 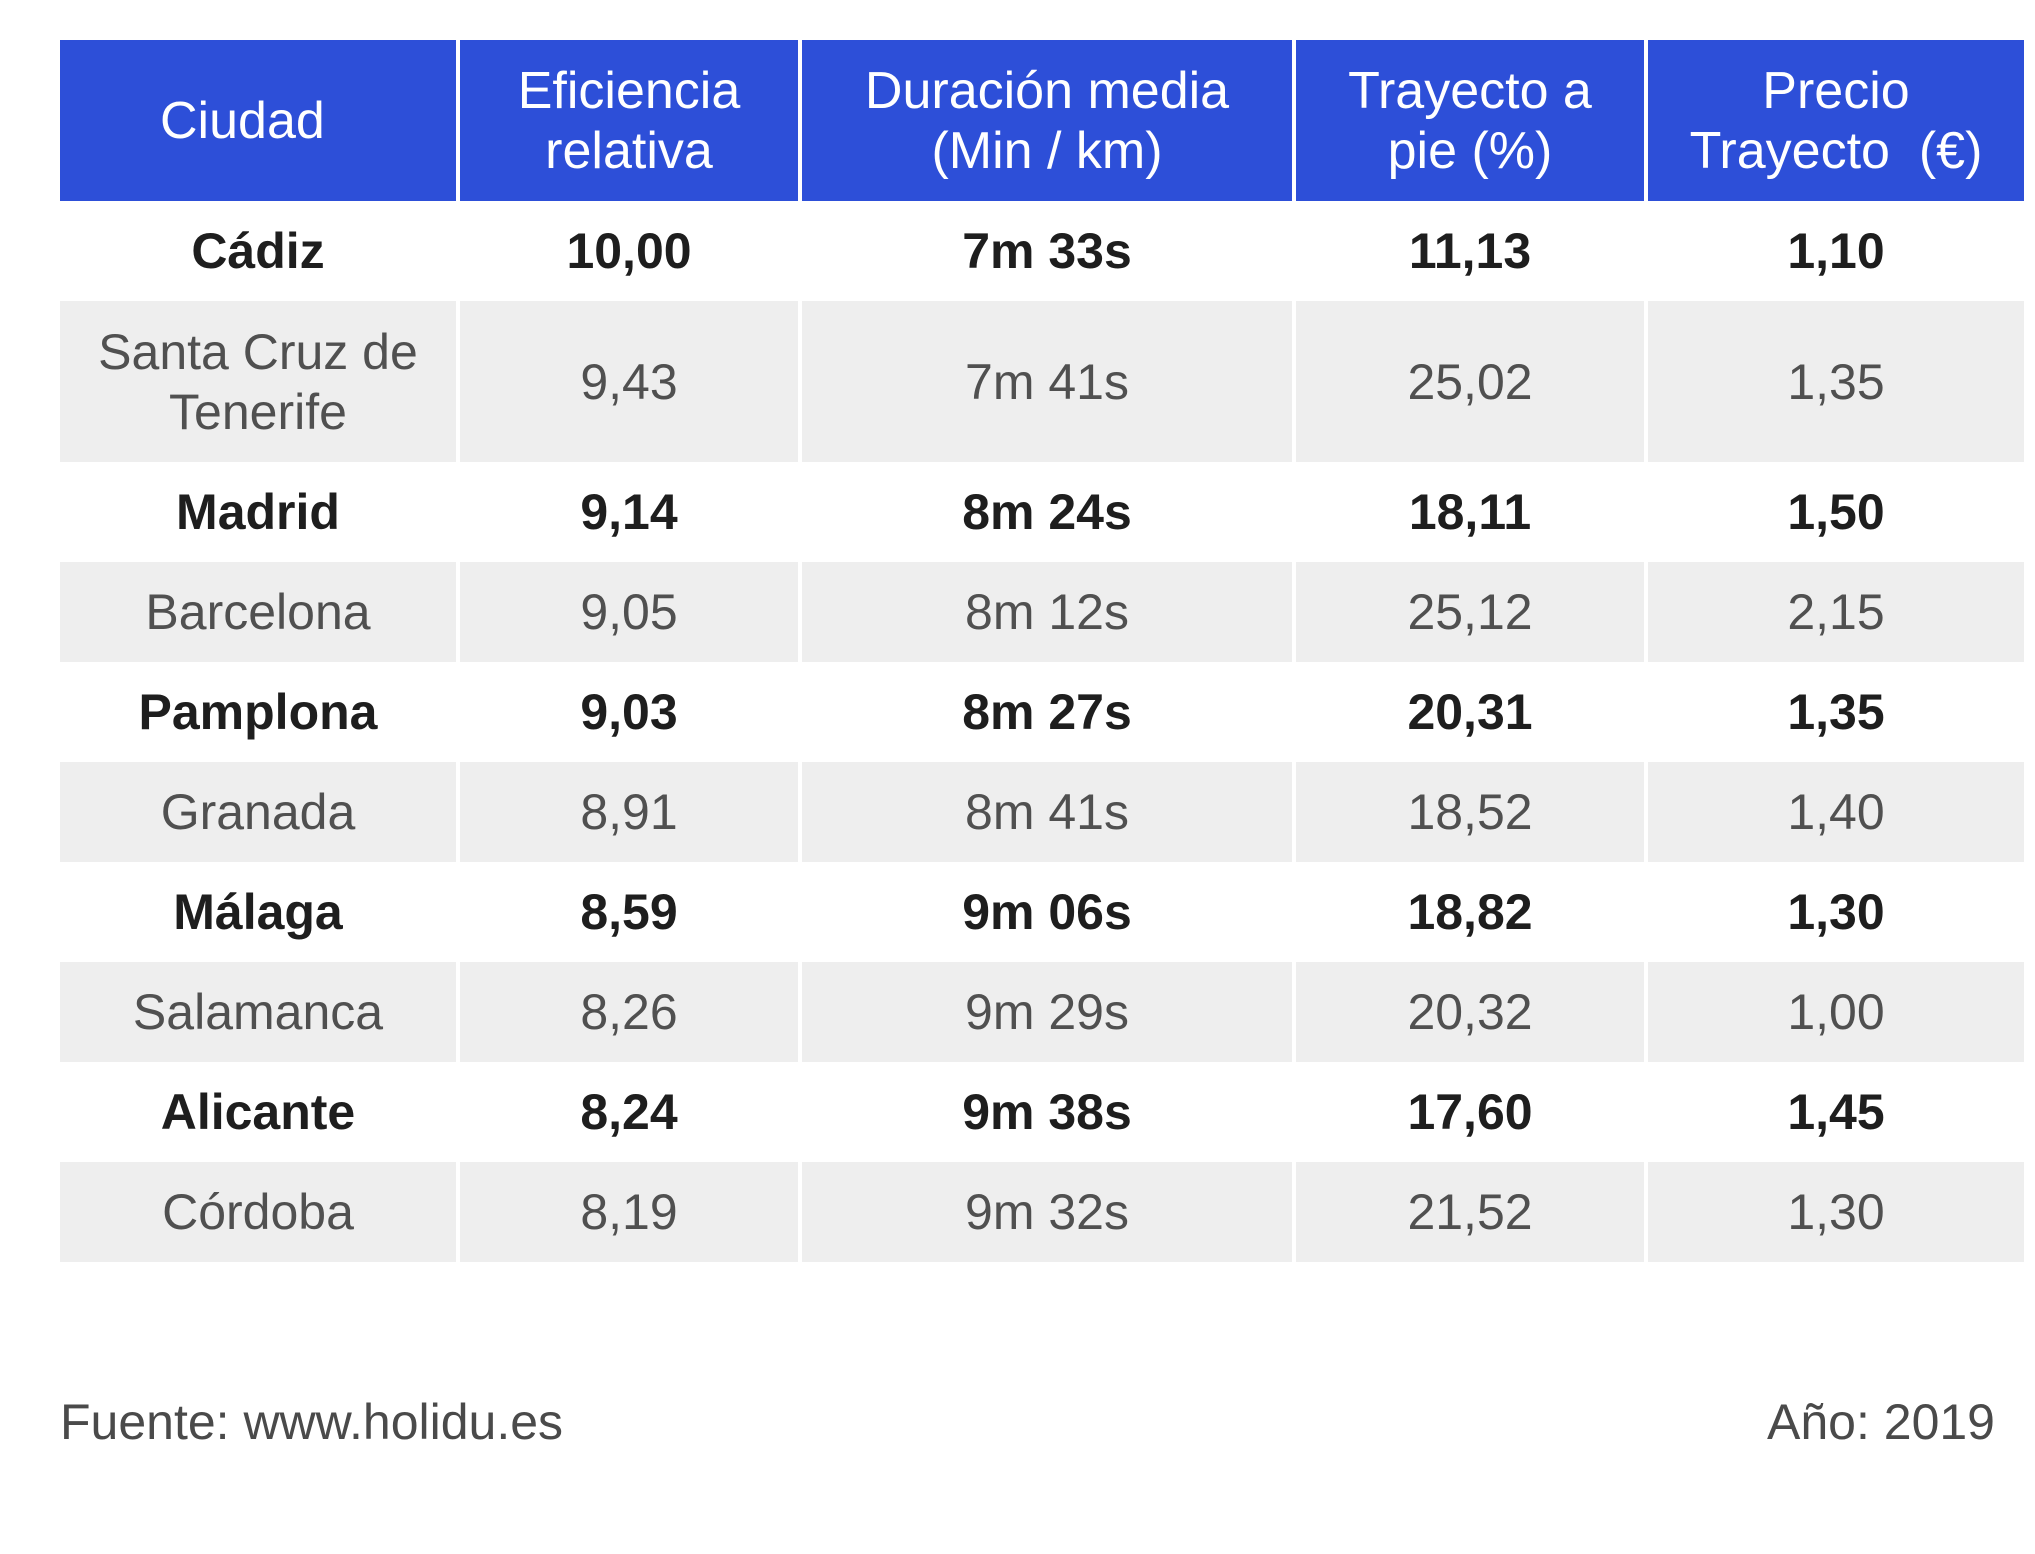 I want to click on city-cell: Barcelona, so click(x=258, y=612).